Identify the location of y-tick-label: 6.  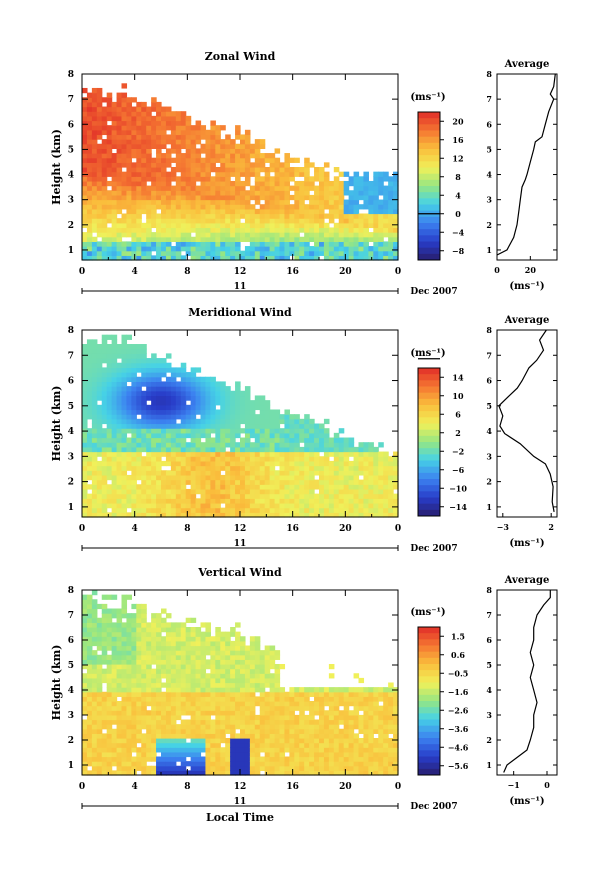
(71, 382).